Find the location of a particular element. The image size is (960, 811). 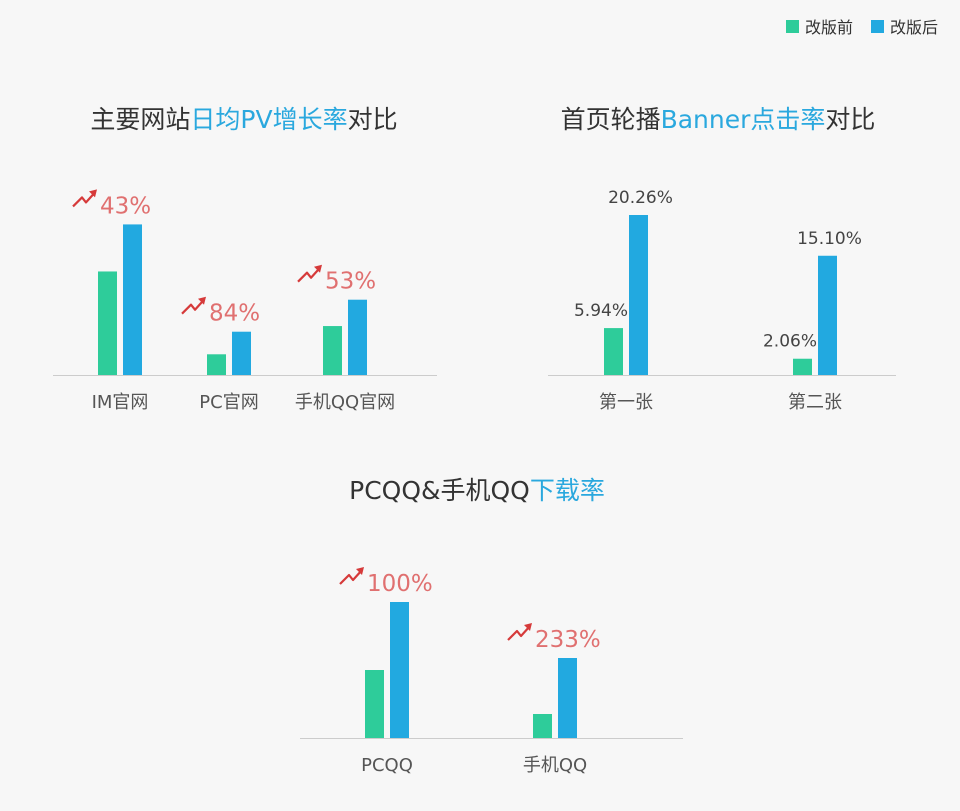

chart-title-pv-highlight: 日均PV增长率 is located at coordinates (269, 119).